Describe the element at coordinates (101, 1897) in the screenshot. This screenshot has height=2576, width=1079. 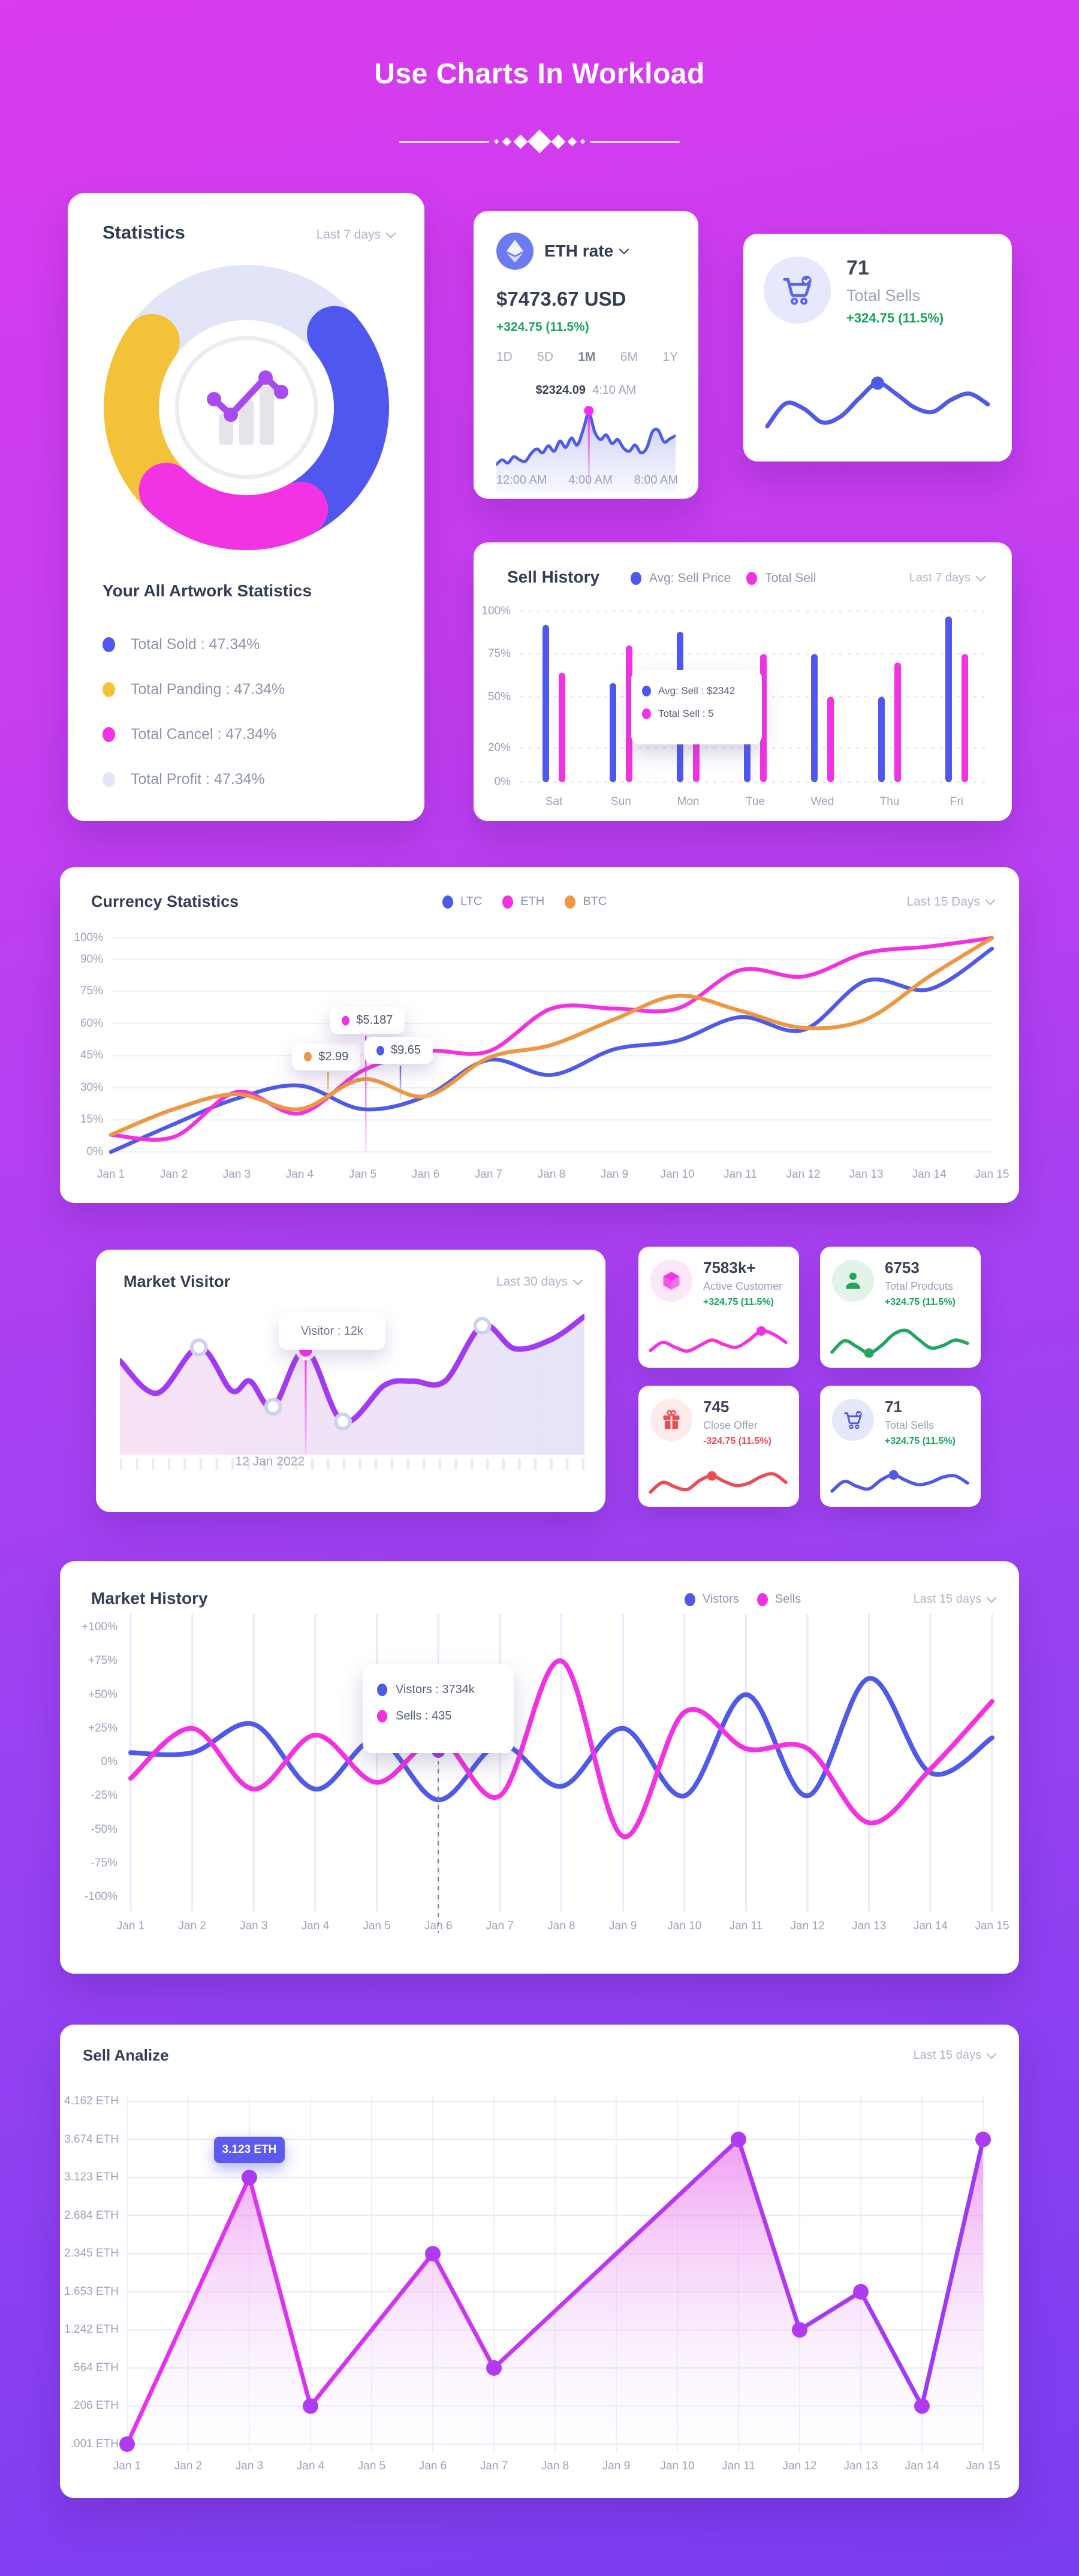
I see `axis-label: -100%` at that location.